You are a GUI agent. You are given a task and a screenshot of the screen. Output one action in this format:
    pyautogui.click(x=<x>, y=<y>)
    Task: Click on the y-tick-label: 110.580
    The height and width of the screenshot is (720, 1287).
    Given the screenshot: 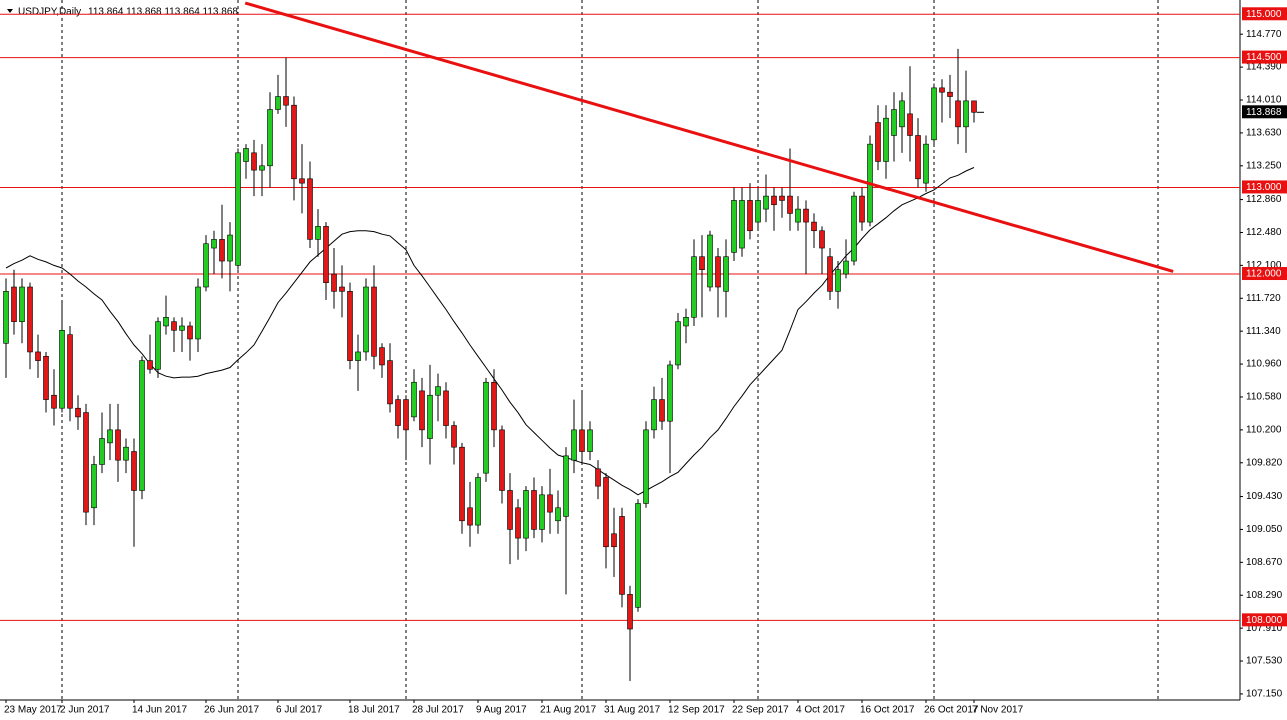 What is the action you would take?
    pyautogui.click(x=1264, y=397)
    